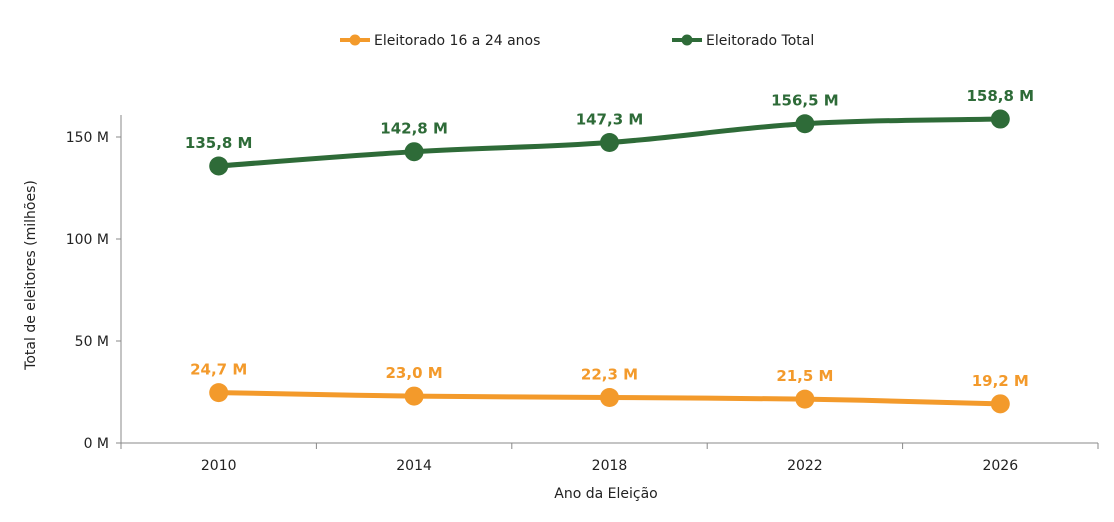  What do you see at coordinates (610, 120) in the screenshot?
I see `data-label: 147,3 M` at bounding box center [610, 120].